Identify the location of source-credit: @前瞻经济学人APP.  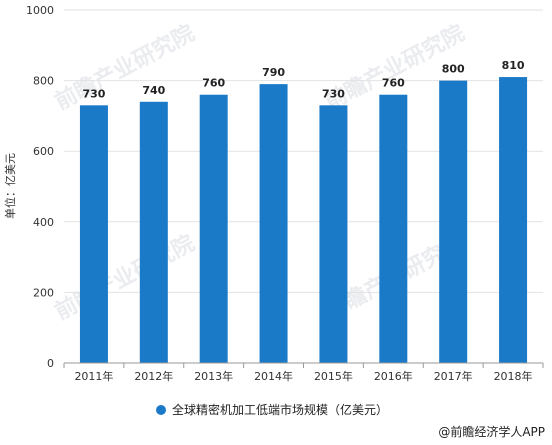
(491, 431).